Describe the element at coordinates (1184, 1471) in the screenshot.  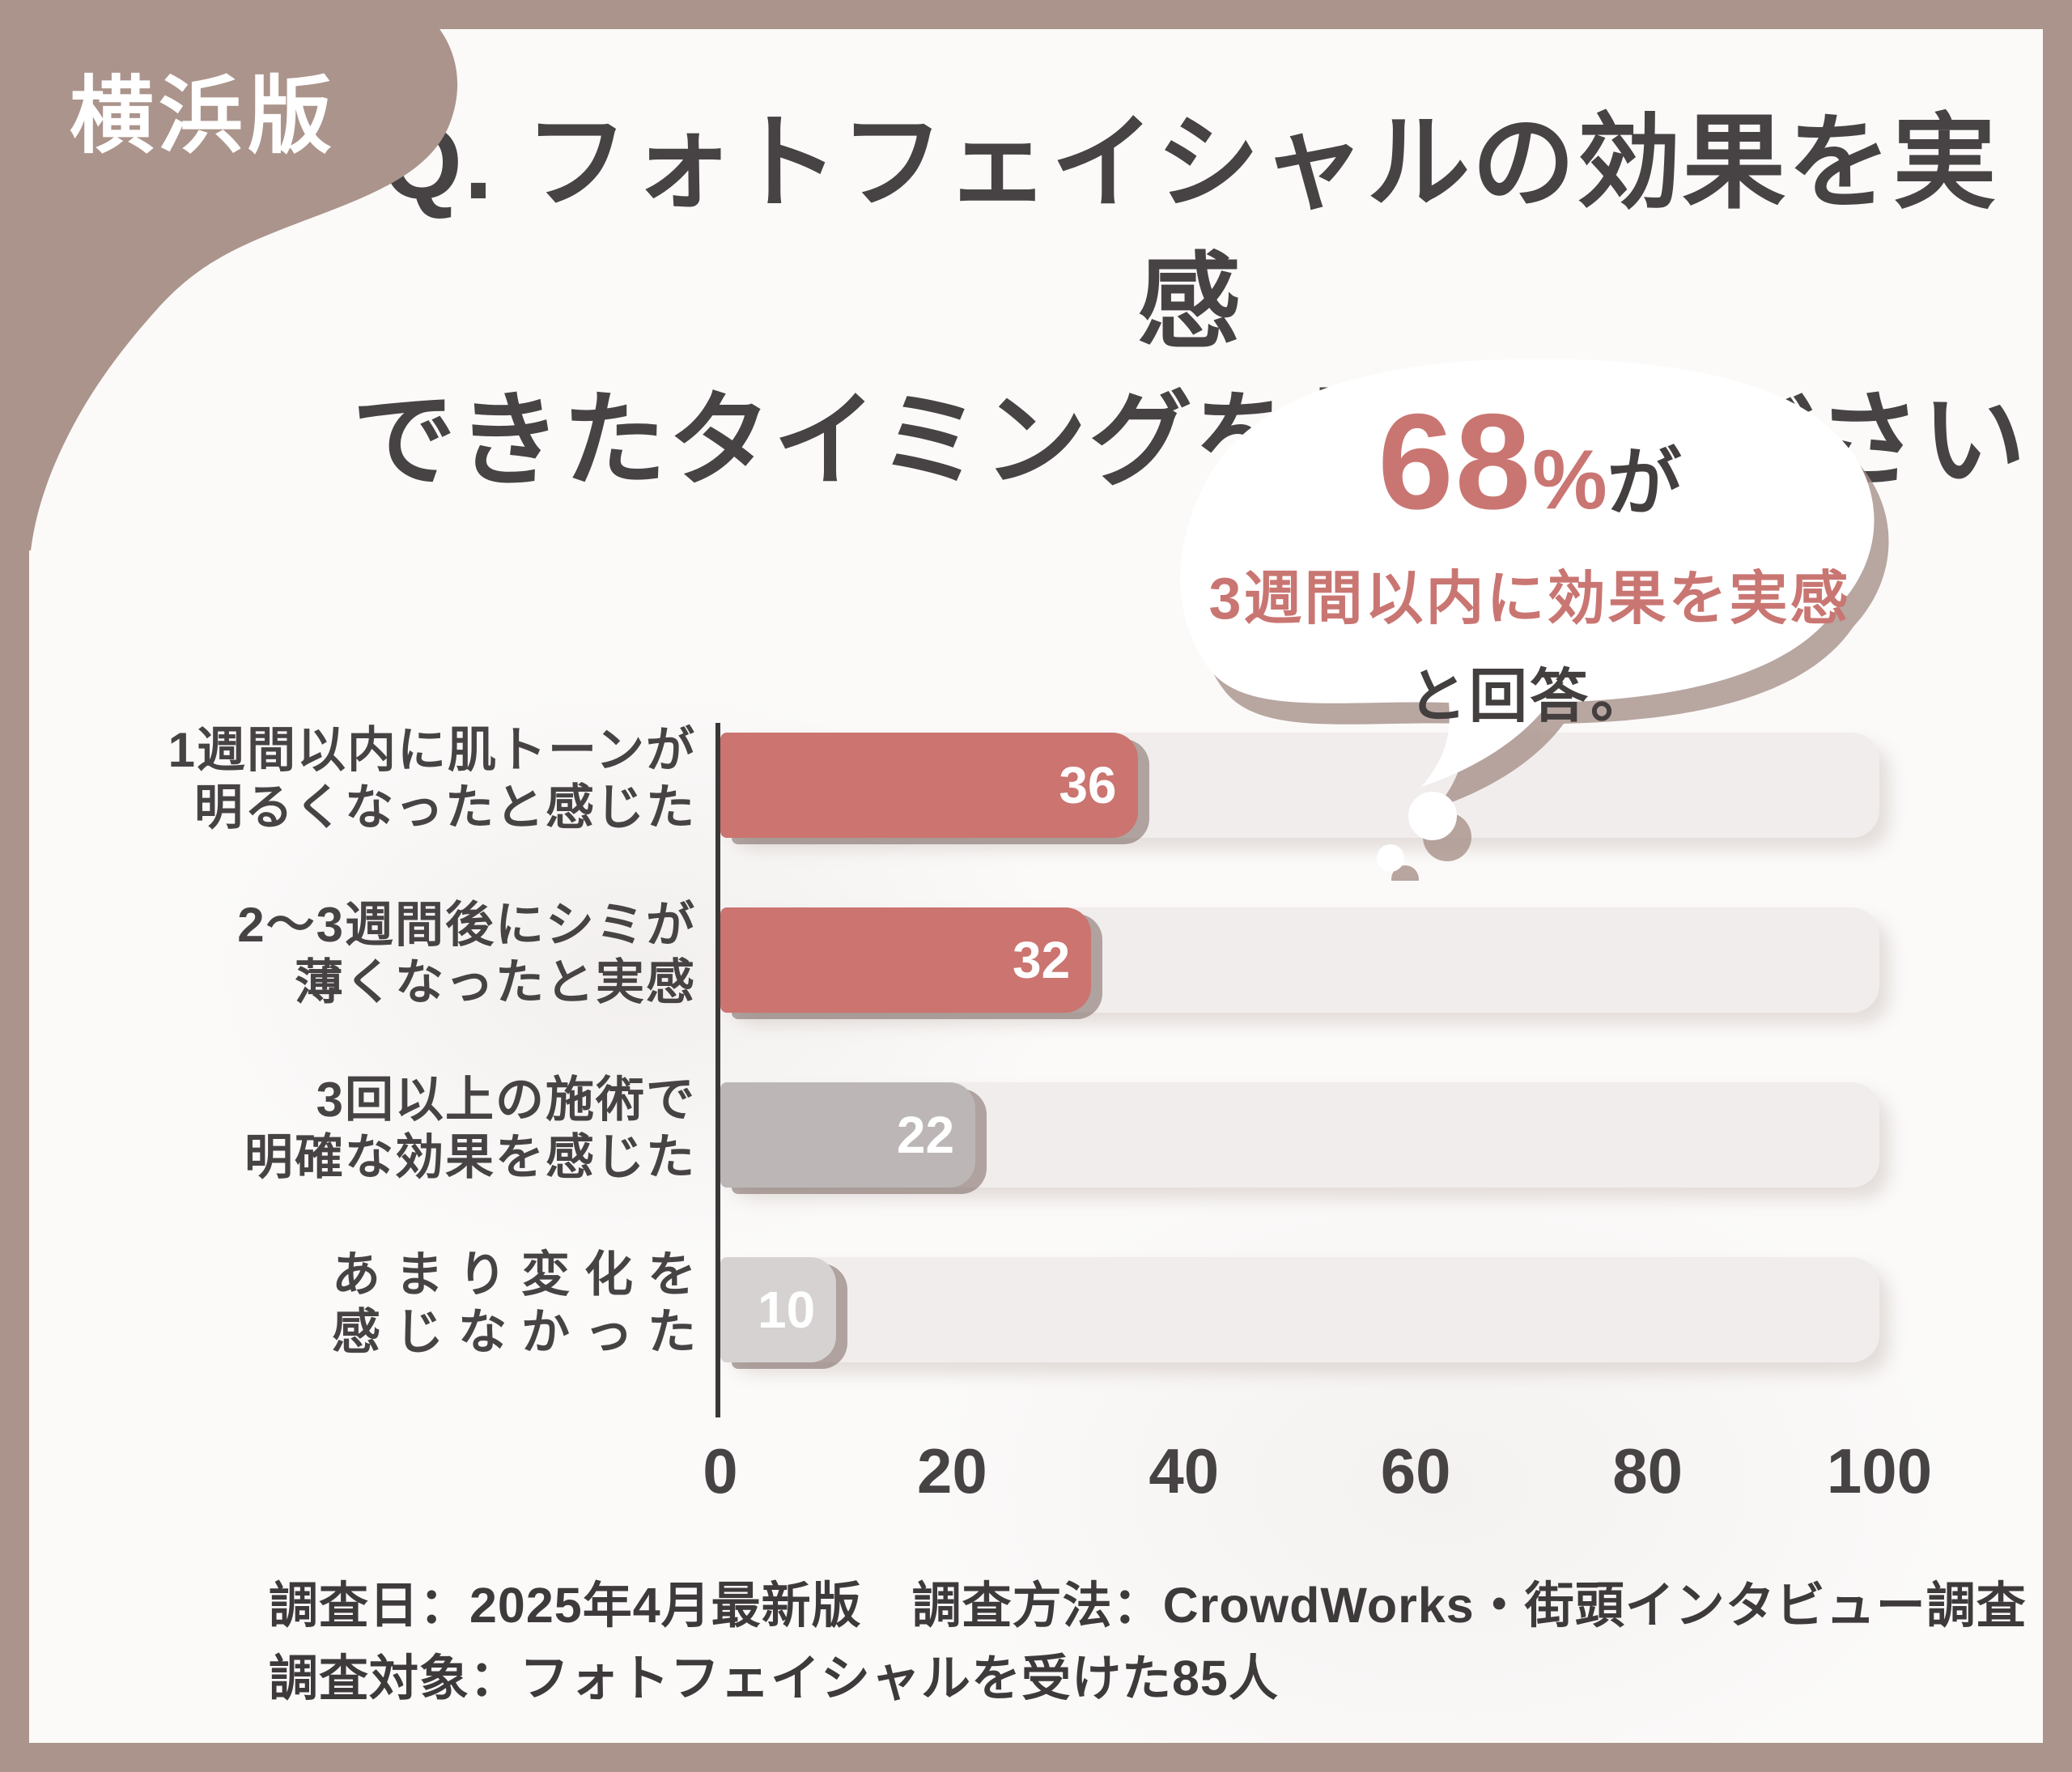
I see `x-axis-tick-40: 40` at that location.